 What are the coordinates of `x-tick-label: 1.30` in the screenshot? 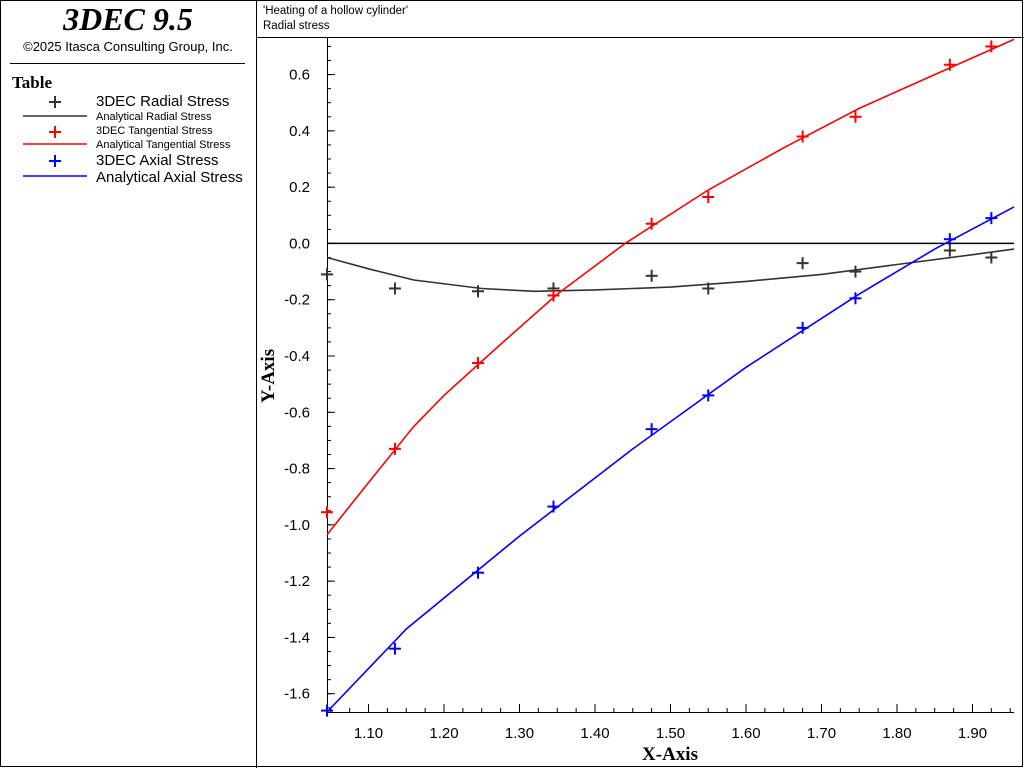 It's located at (519, 733).